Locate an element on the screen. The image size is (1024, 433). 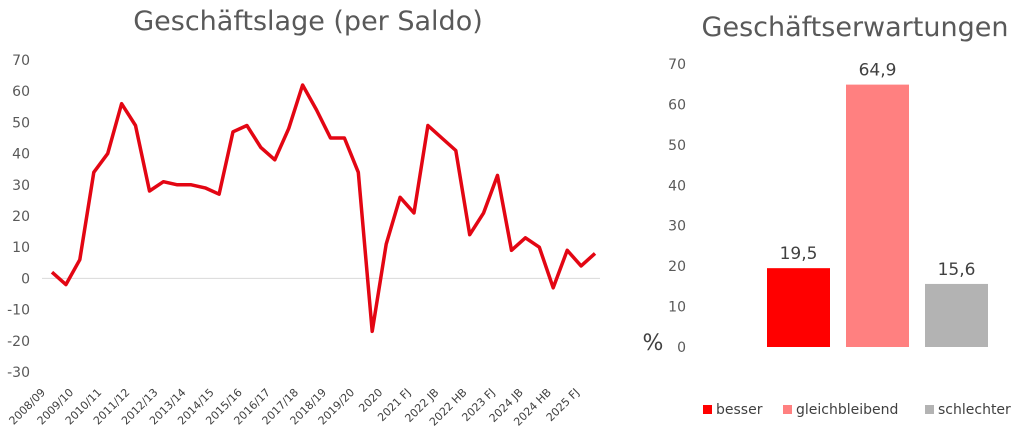
bar-besser is located at coordinates (798, 307).